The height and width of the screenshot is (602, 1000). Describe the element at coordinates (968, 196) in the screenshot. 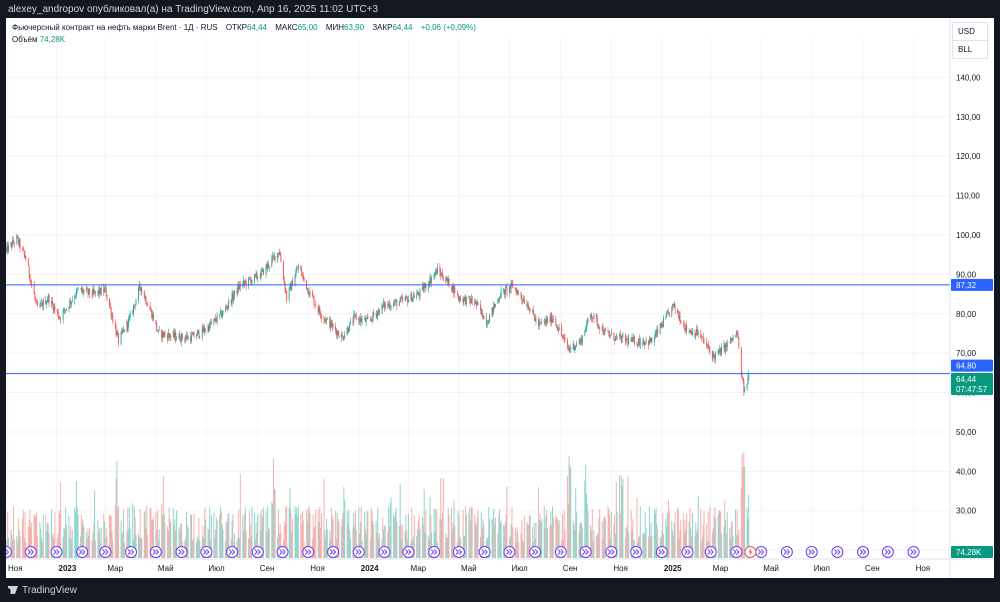

I see `y-tick-label: 110,00` at that location.